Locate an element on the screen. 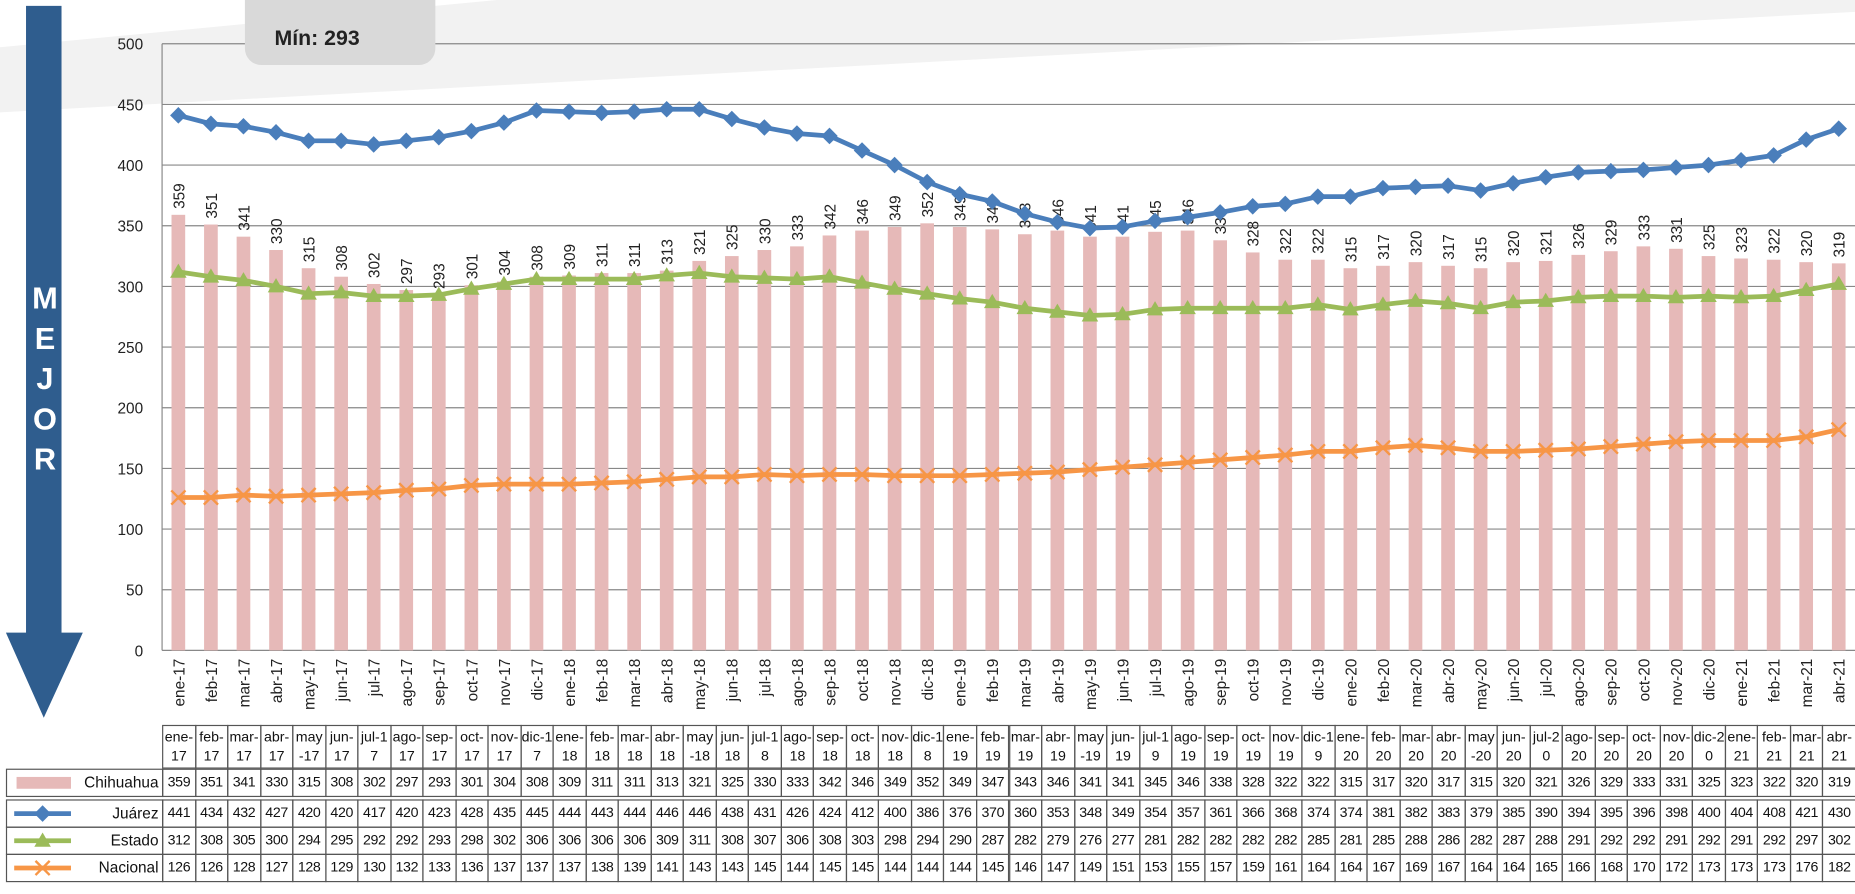 This screenshot has width=1855, height=894. table-header: sep-20 is located at coordinates (1611, 746).